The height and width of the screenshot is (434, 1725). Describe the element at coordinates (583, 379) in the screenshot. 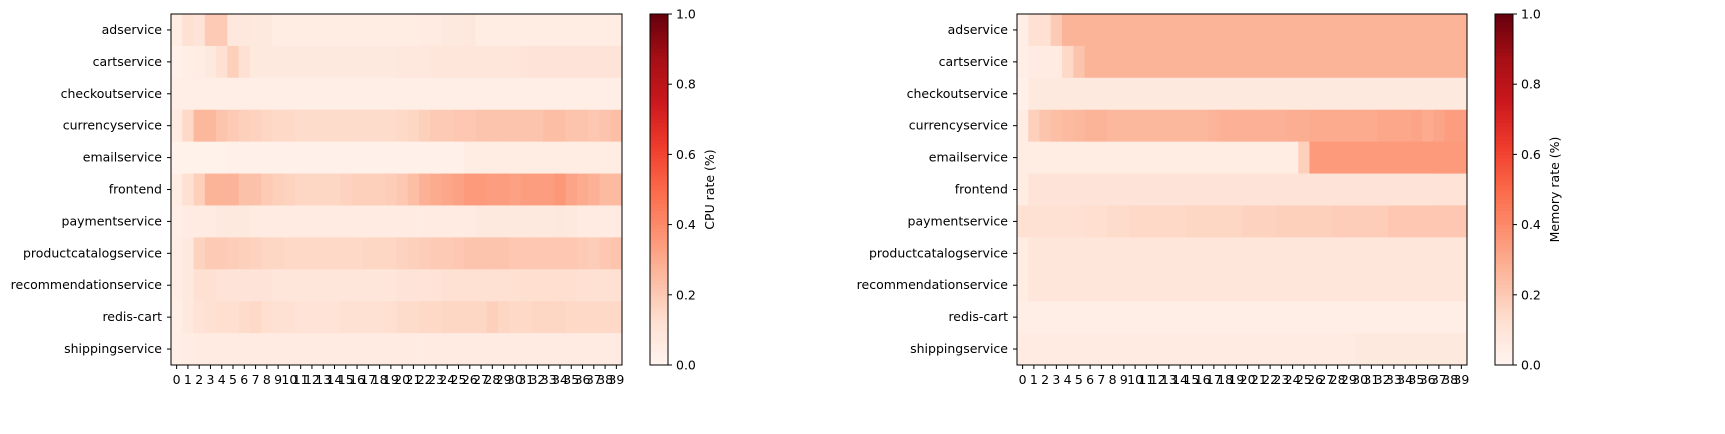

I see `x-tick-label: 36` at that location.